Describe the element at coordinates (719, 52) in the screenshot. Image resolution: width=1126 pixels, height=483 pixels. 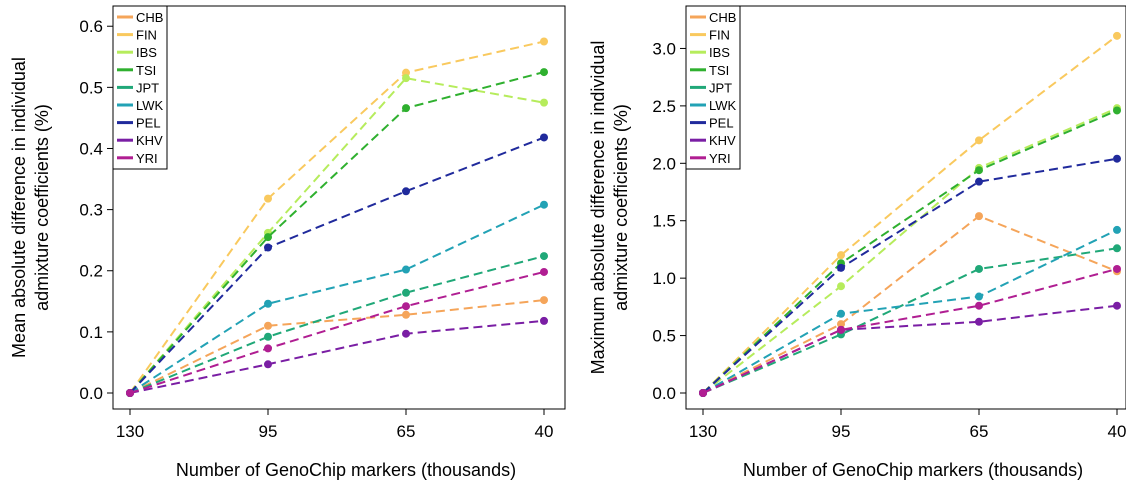
I see `legend-label: IBS` at that location.